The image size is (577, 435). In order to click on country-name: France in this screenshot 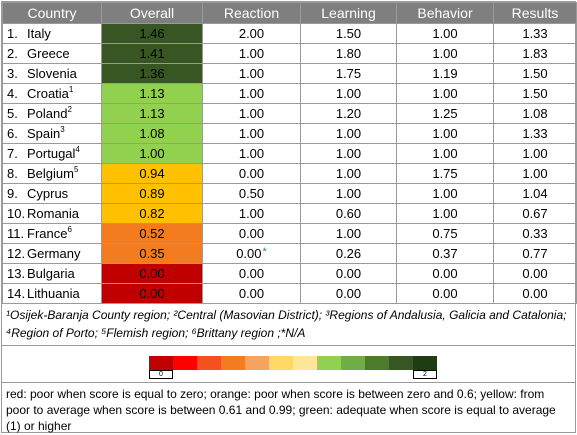, I will do `click(47, 233)`.